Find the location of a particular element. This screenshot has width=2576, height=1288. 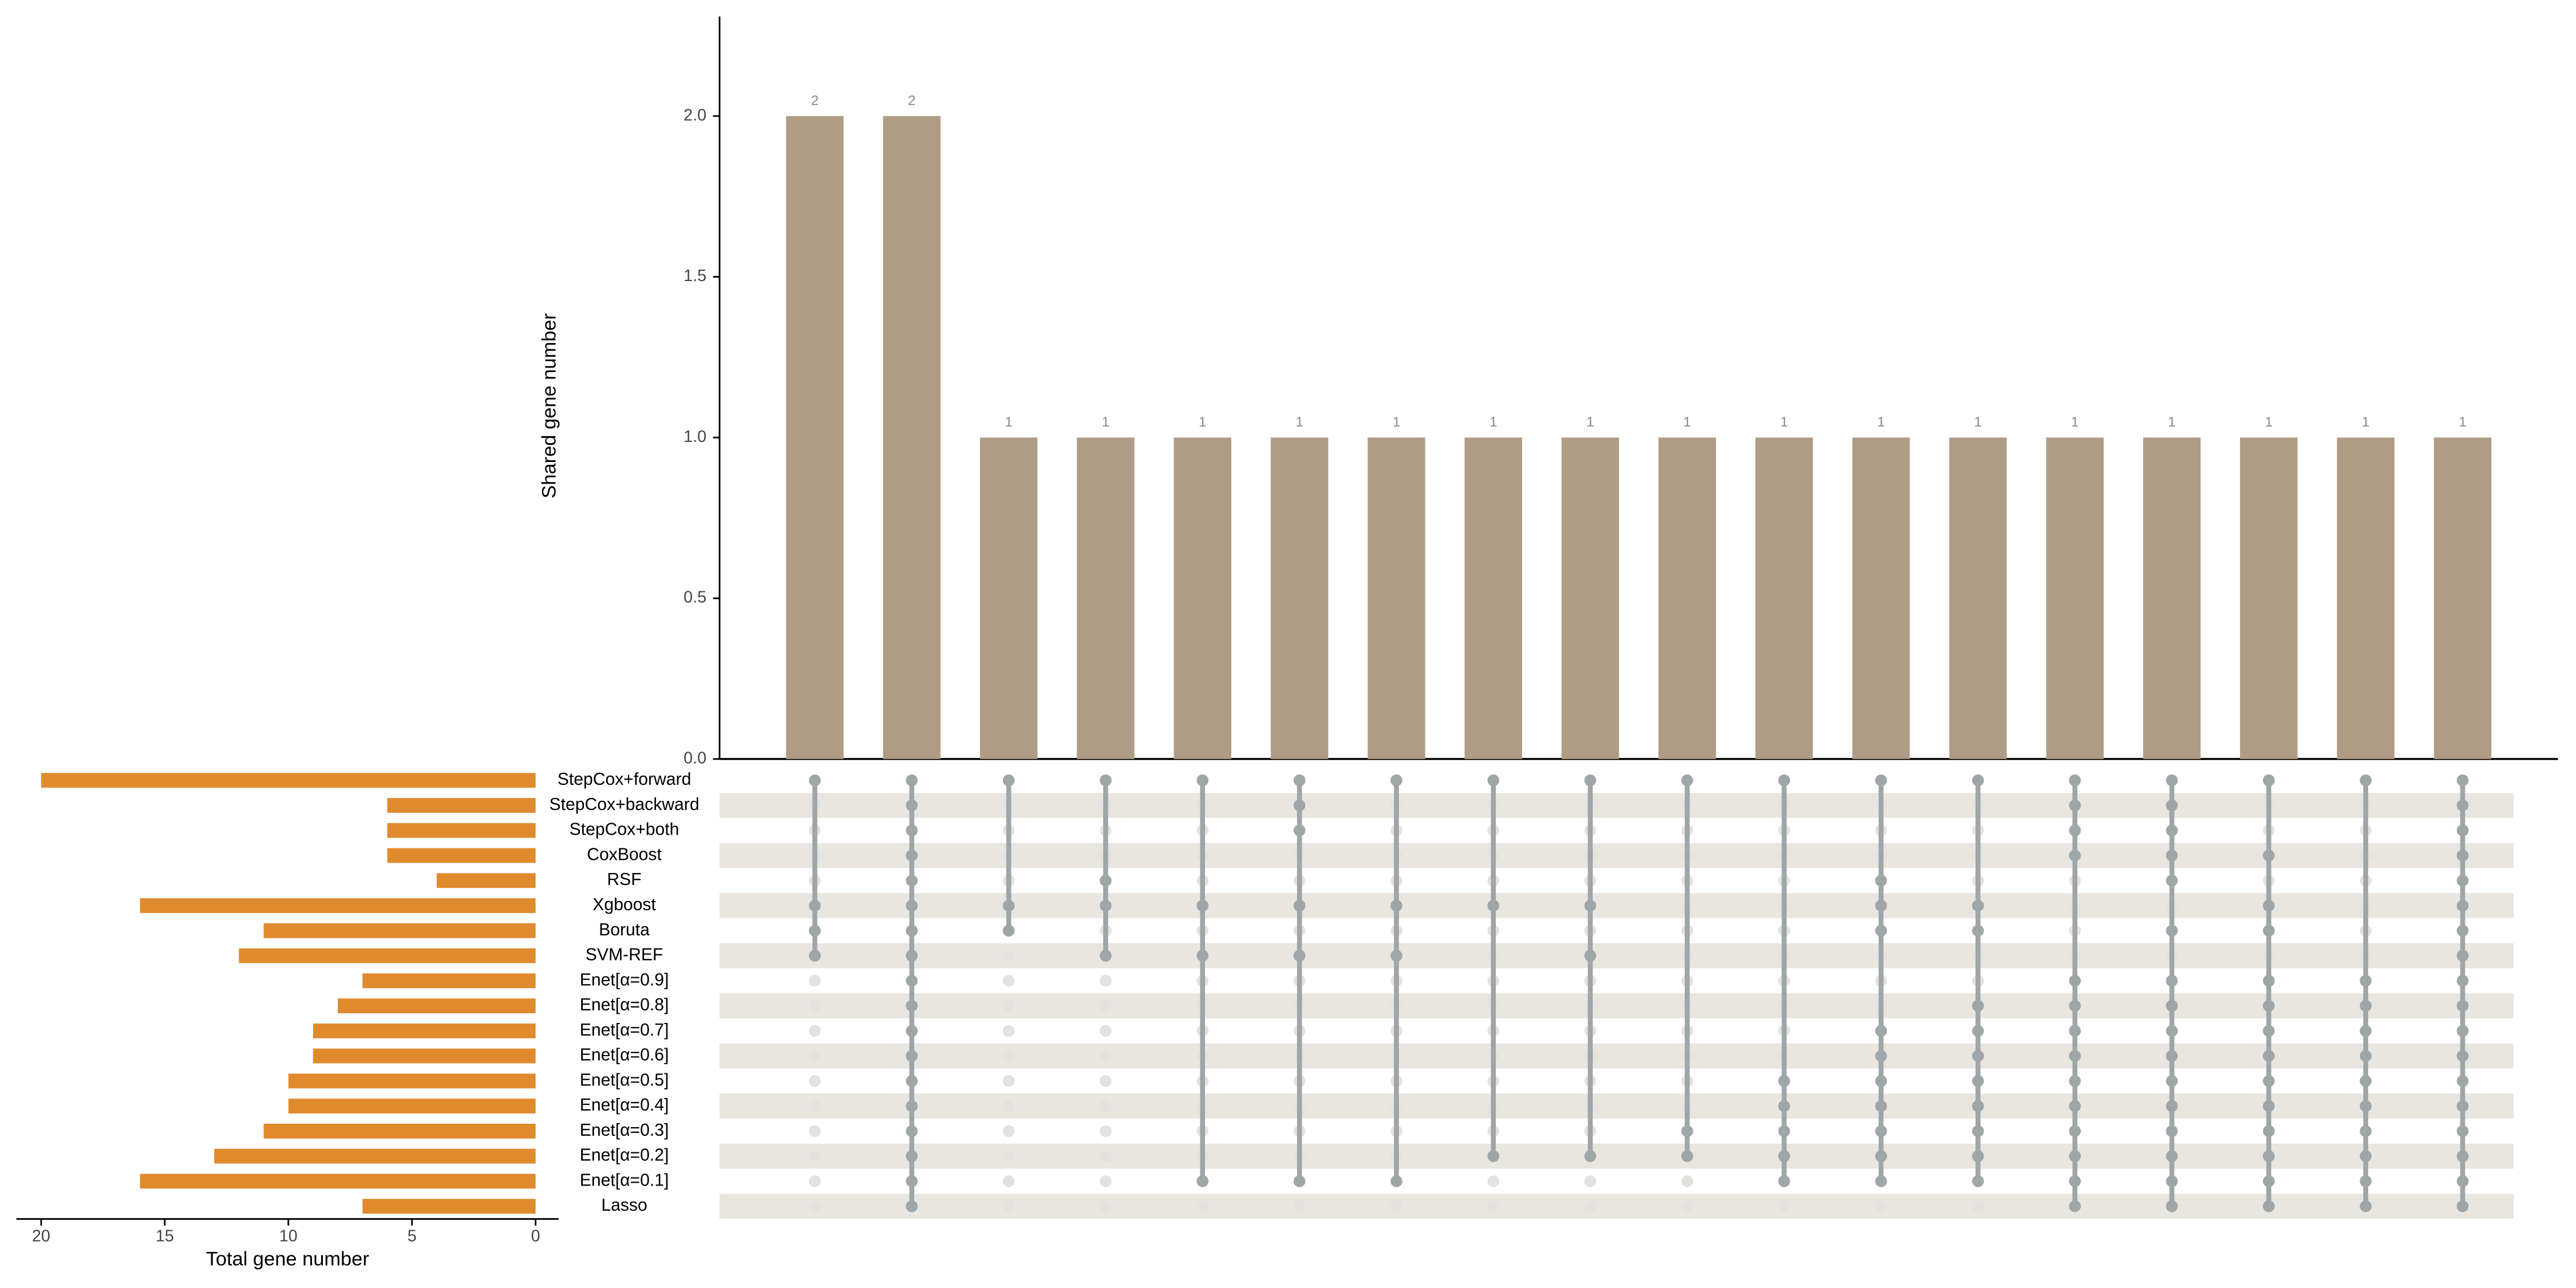

x-tick-label: 15 is located at coordinates (165, 1236).